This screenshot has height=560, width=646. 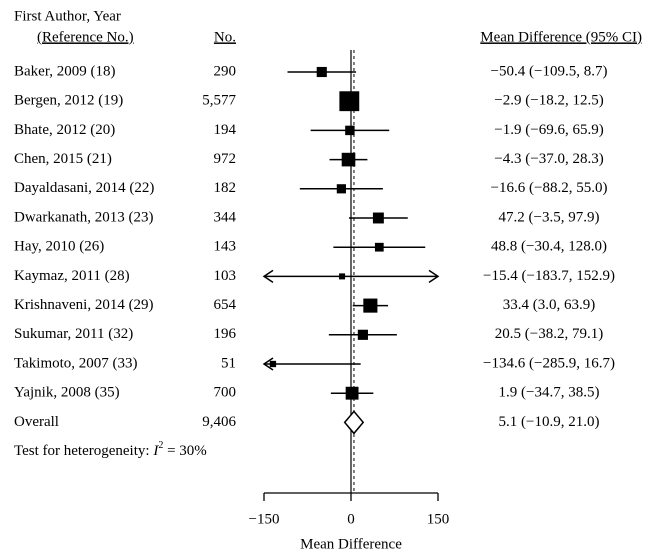 I want to click on study-n: 143, so click(x=225, y=247).